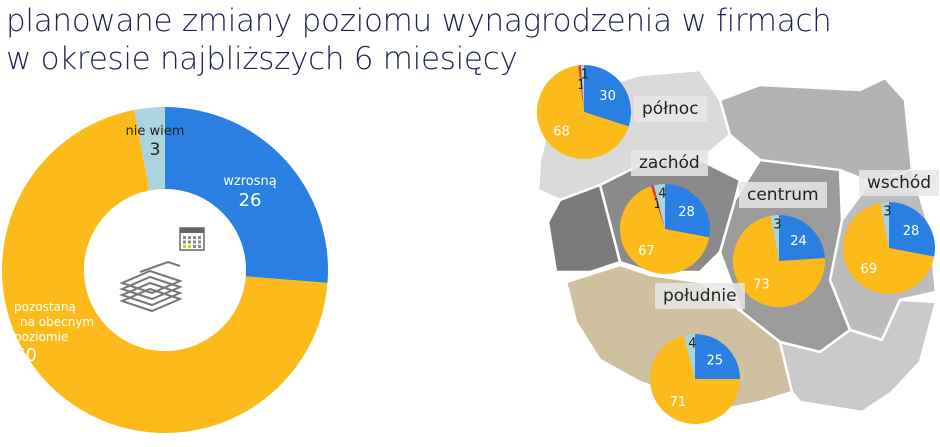 The height and width of the screenshot is (447, 940). What do you see at coordinates (155, 150) in the screenshot?
I see `label-value: 3` at bounding box center [155, 150].